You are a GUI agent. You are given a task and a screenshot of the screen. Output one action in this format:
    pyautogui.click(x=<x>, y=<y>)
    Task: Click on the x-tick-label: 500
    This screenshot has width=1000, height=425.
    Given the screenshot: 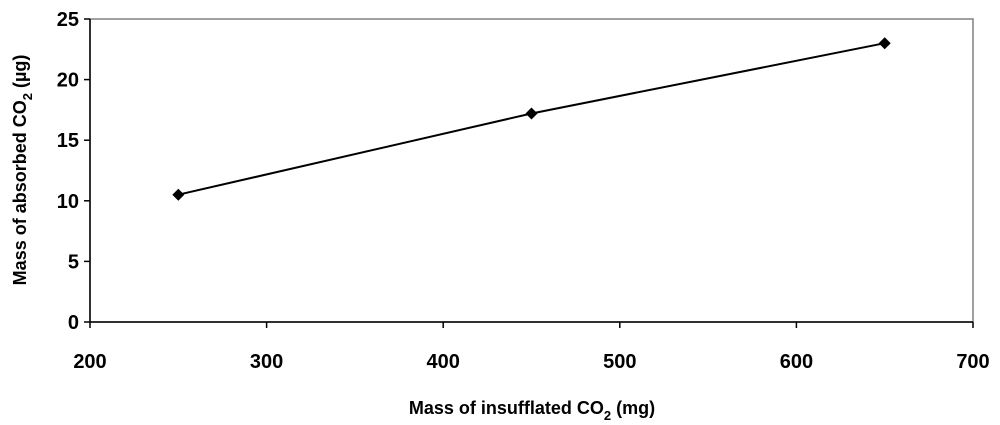 What is the action you would take?
    pyautogui.click(x=619, y=362)
    